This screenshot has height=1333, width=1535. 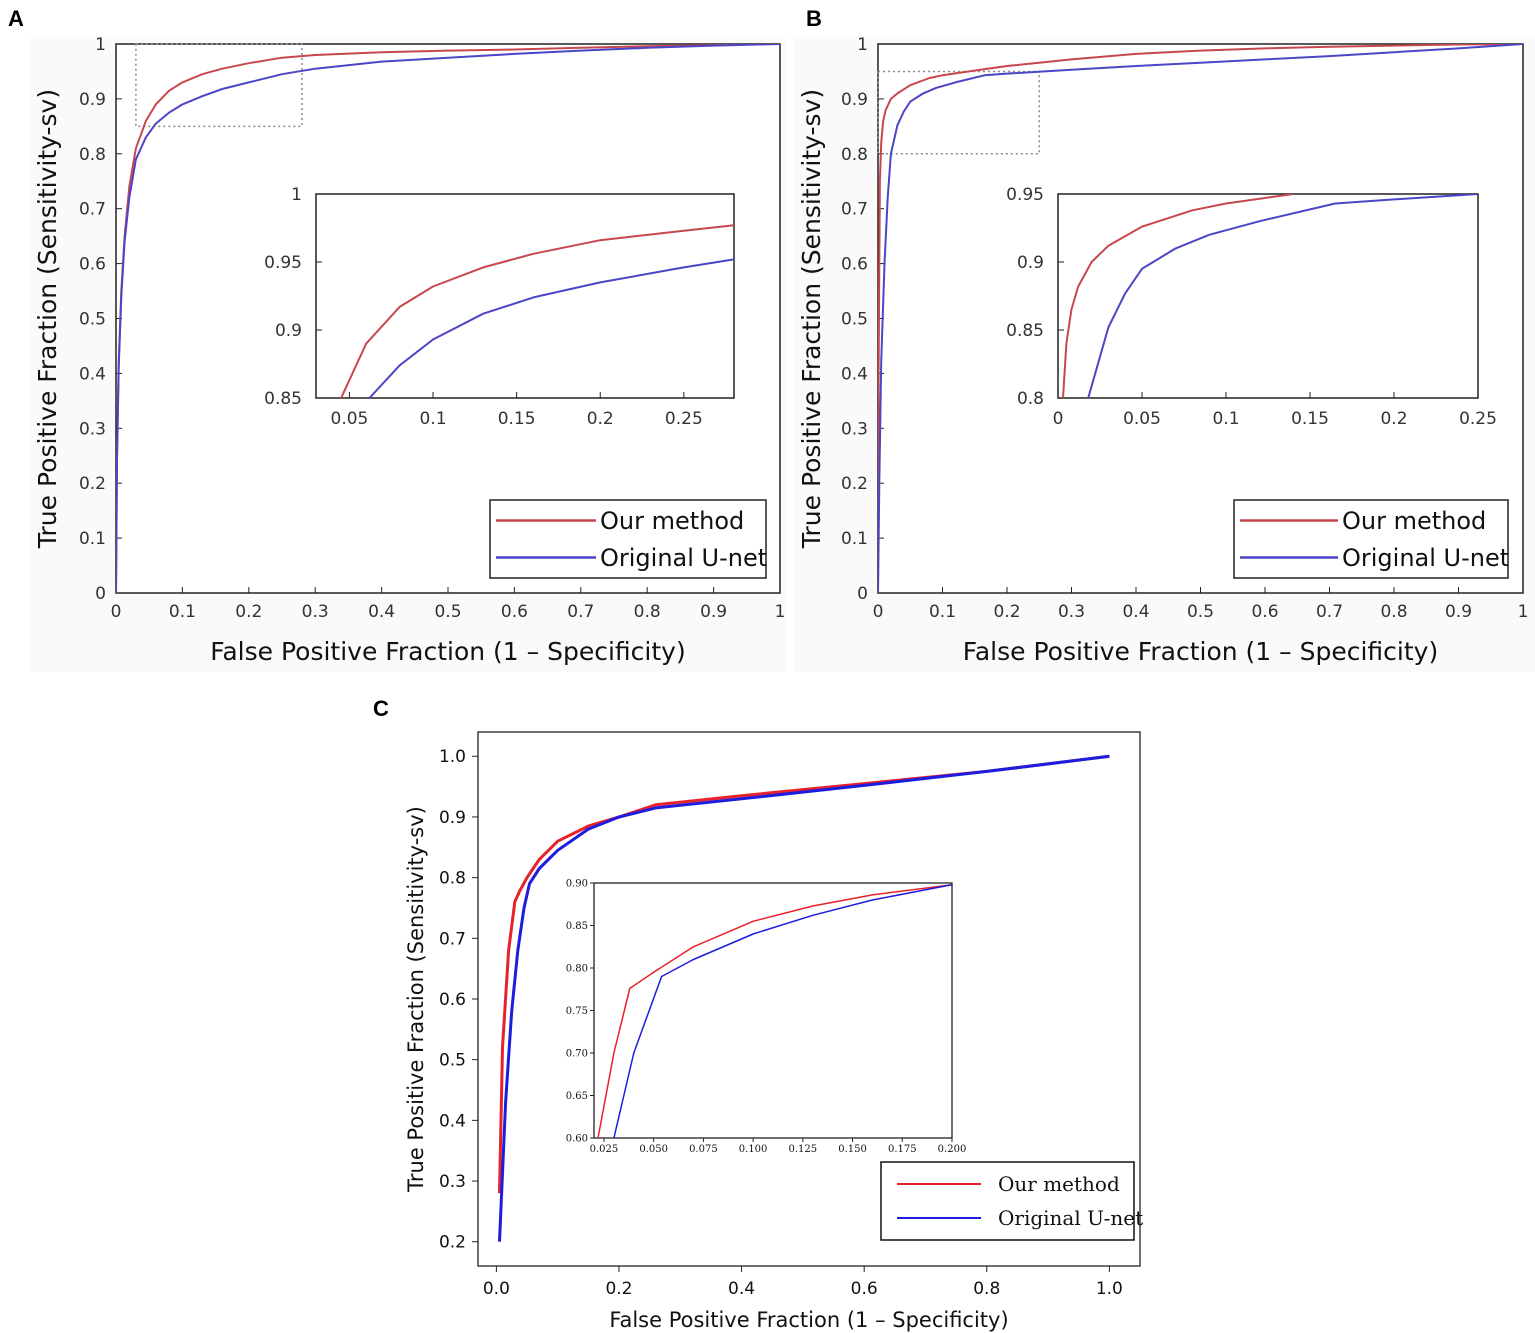 What do you see at coordinates (452, 1061) in the screenshot?
I see `panel-c-y-tick-label: 0.5` at bounding box center [452, 1061].